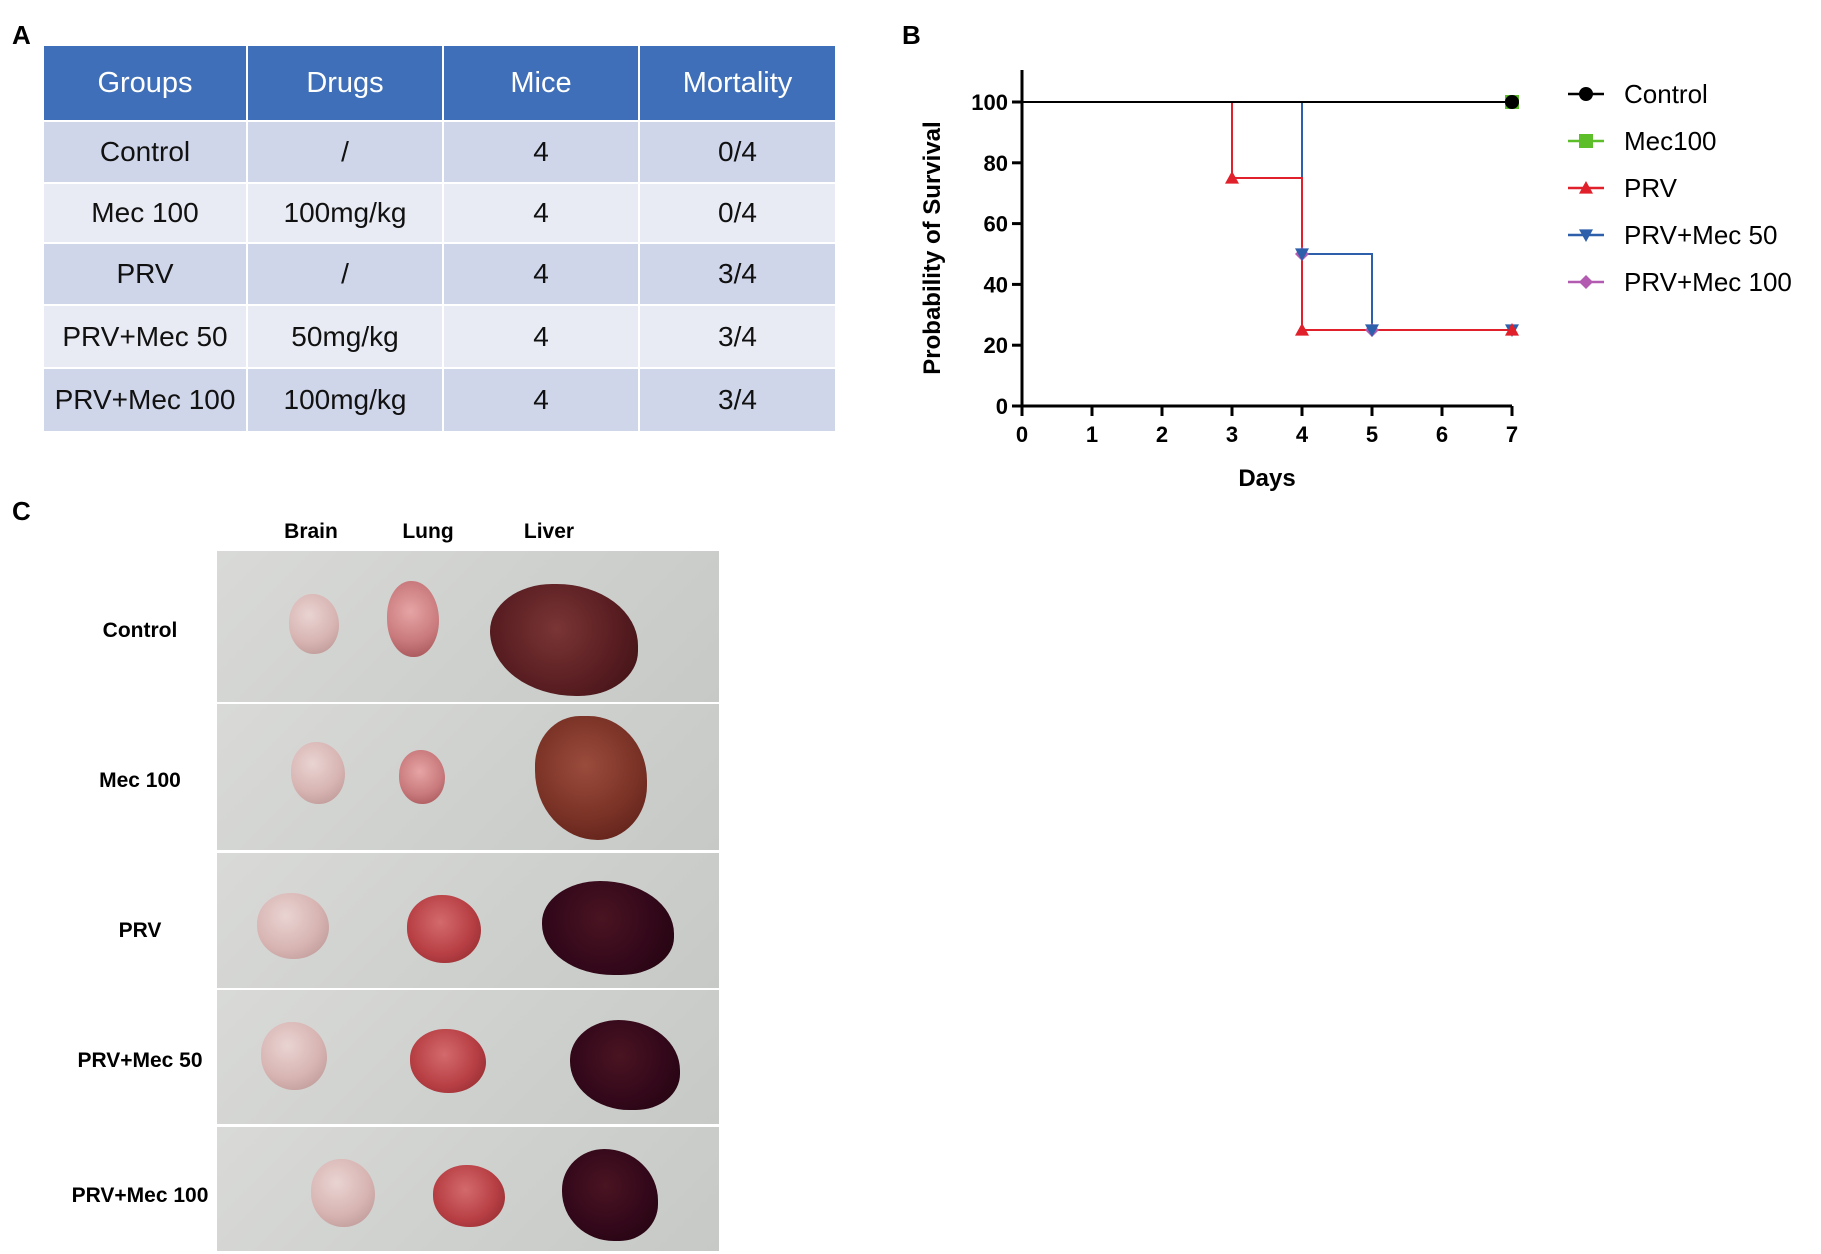 This screenshot has width=1821, height=1254. Describe the element at coordinates (541, 84) in the screenshot. I see `header-mice: Mice` at that location.